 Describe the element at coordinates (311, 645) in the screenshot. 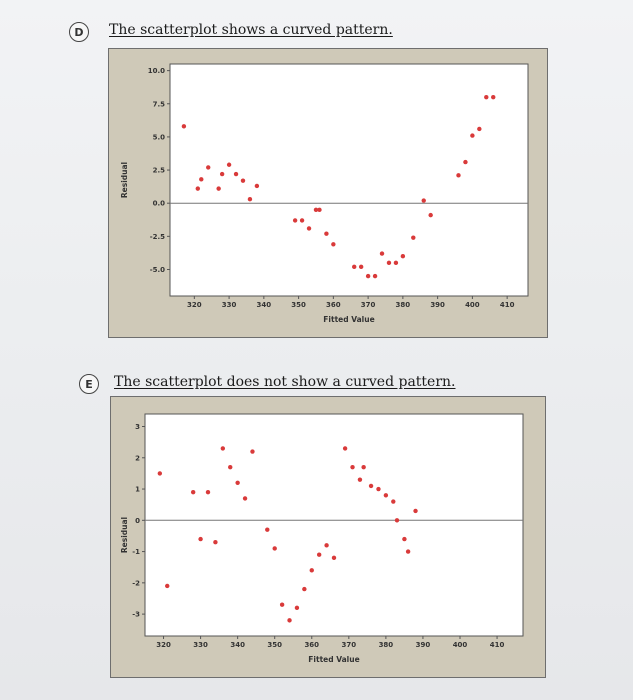

I see `chart-e-xtick-label: 360` at that location.